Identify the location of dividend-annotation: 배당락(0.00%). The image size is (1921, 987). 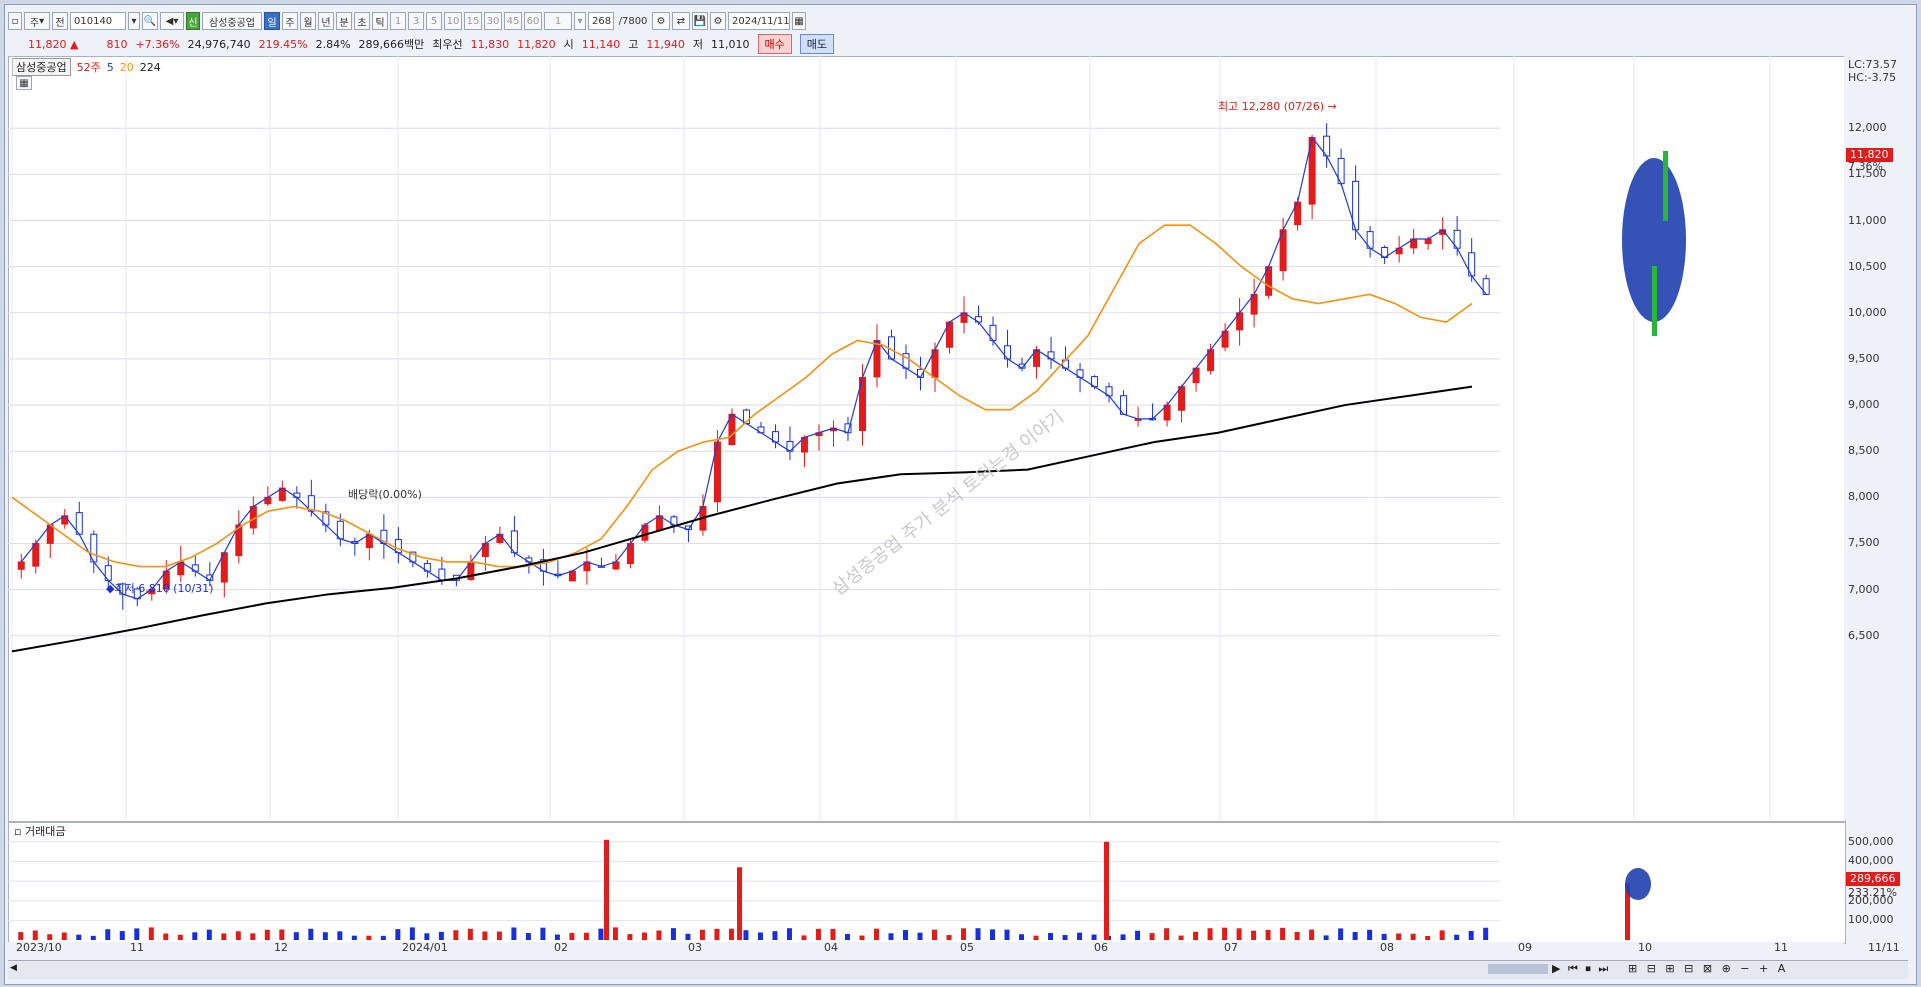
(385, 494).